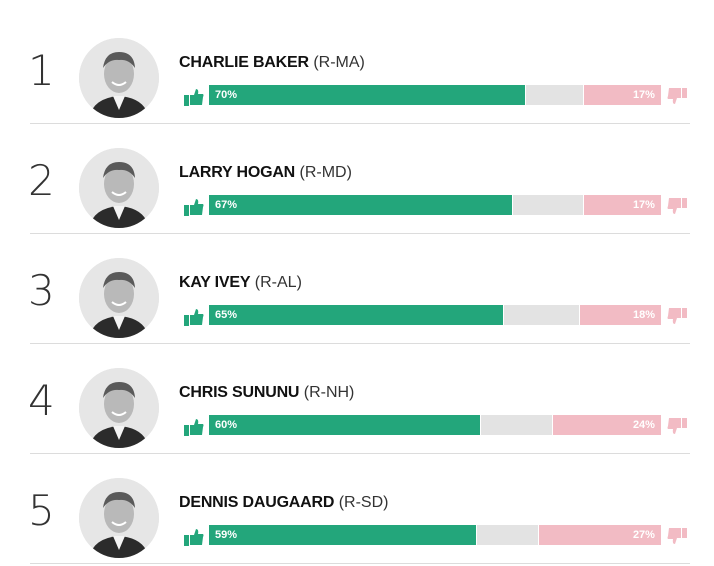  I want to click on approval-bar: 70% 17%, so click(435, 95).